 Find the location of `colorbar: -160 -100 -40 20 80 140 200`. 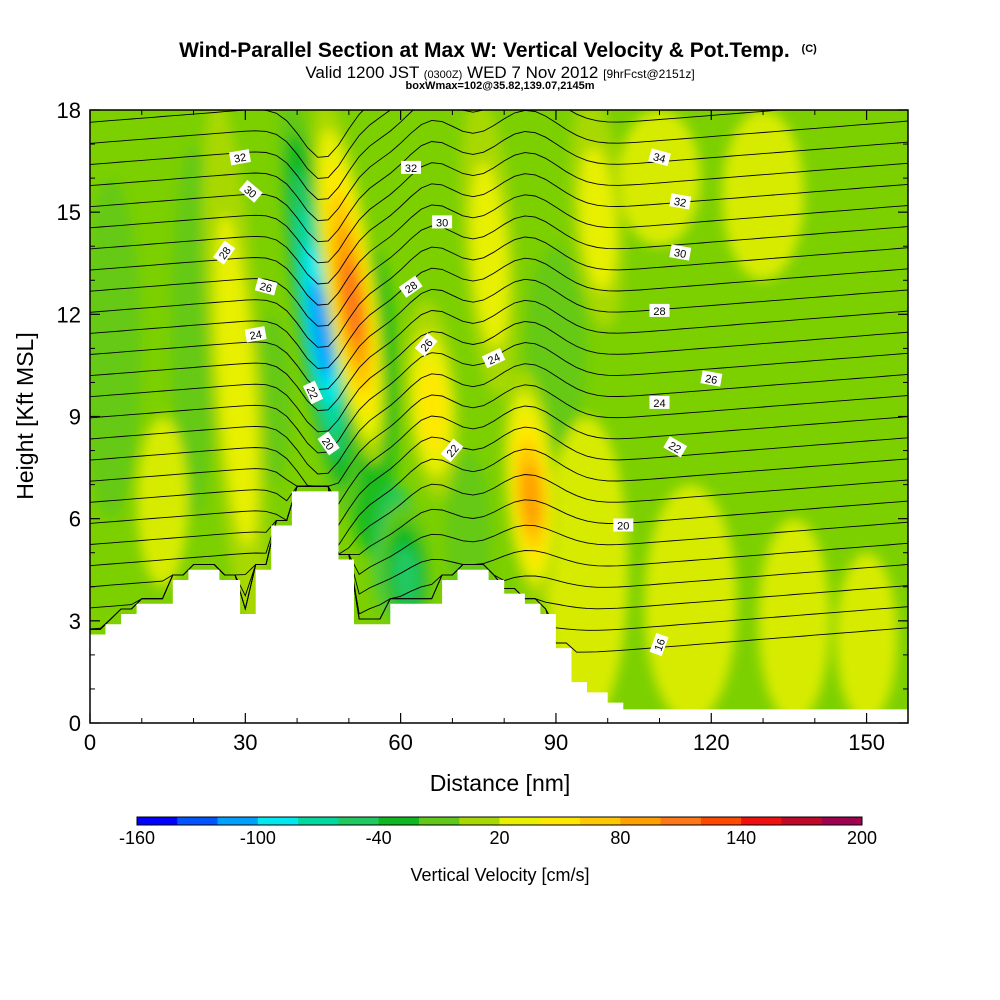

colorbar: -160 -100 -40 20 80 140 200 is located at coordinates (498, 832).